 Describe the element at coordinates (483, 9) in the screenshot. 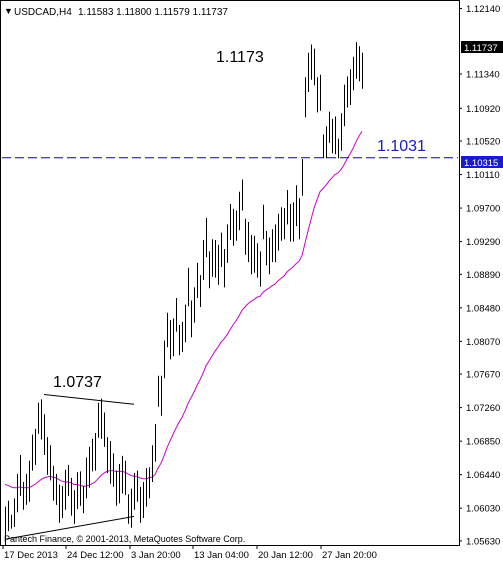

I see `y-tick-label: 1.12140` at that location.